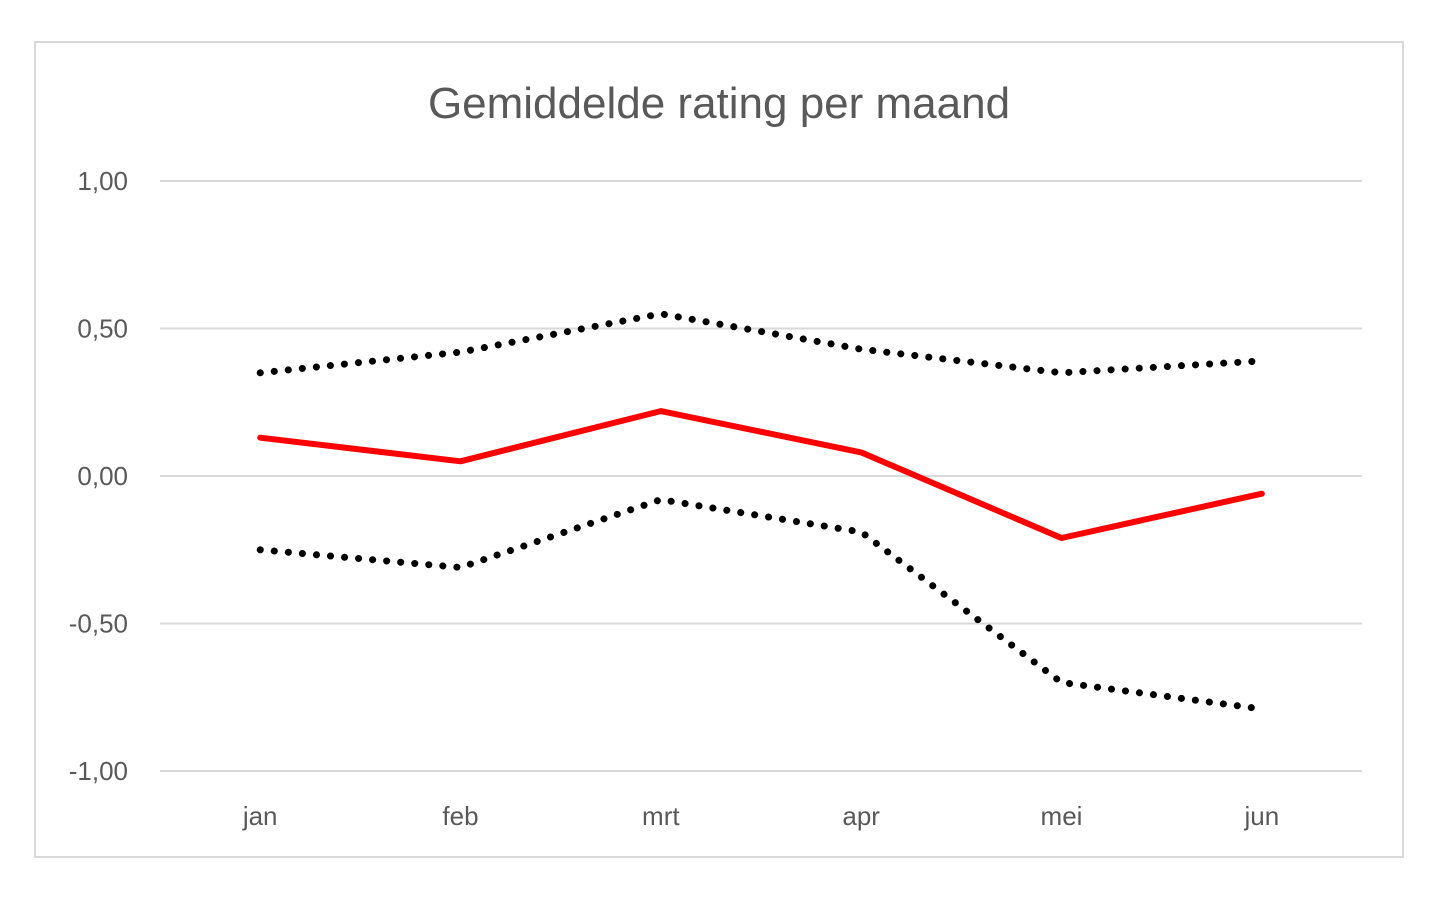  Describe the element at coordinates (661, 816) in the screenshot. I see `x-tick-label: mrt` at that location.